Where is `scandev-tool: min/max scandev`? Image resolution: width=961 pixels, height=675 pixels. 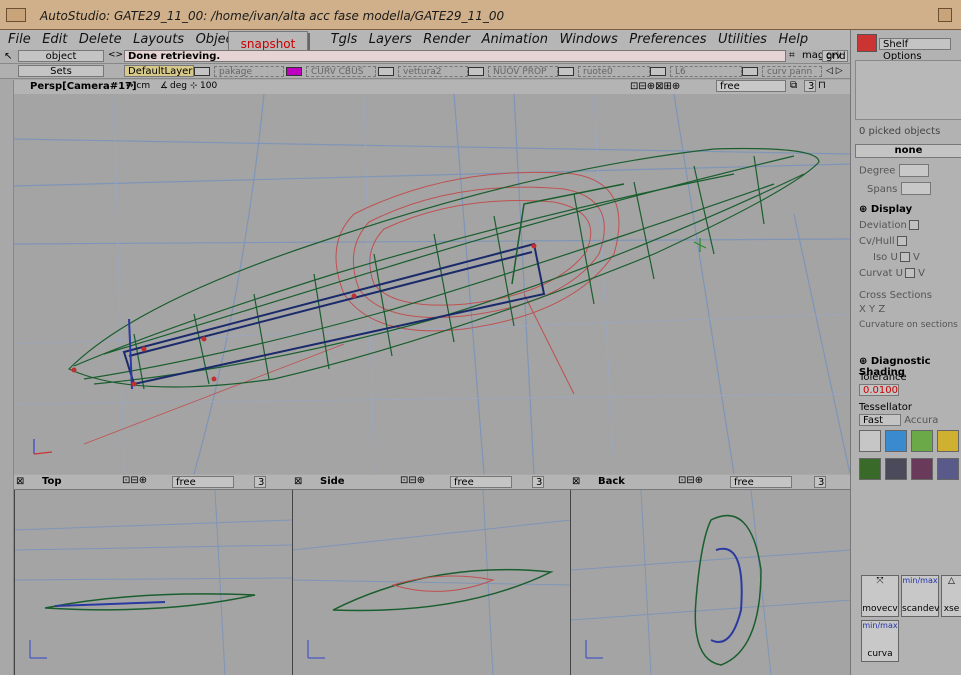 scandev-tool: min/max scandev is located at coordinates (920, 596).